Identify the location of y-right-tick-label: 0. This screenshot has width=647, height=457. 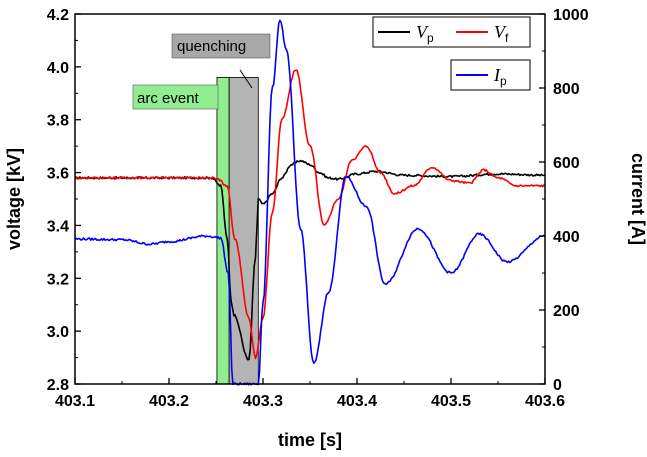
(557, 385).